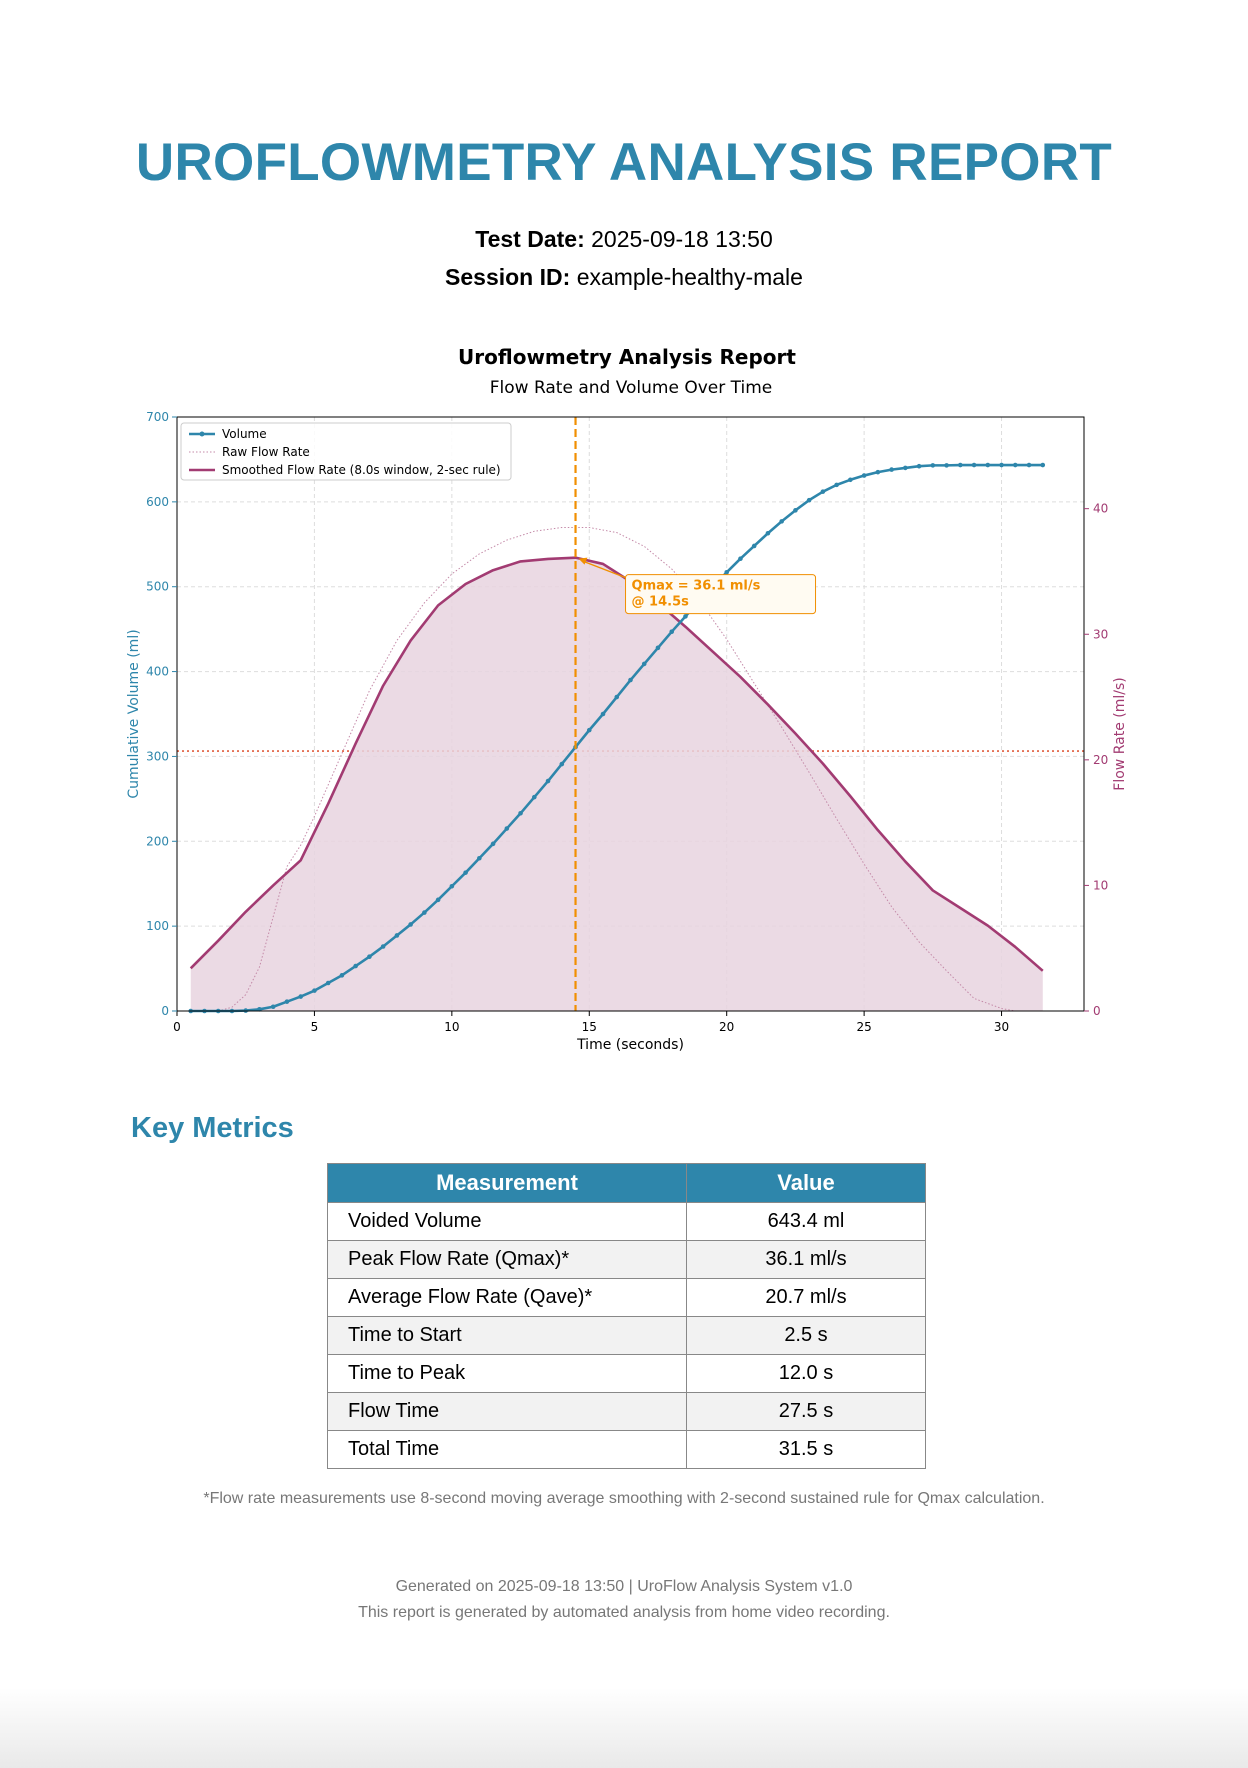  I want to click on y-left-tick-label: 600, so click(157, 502).